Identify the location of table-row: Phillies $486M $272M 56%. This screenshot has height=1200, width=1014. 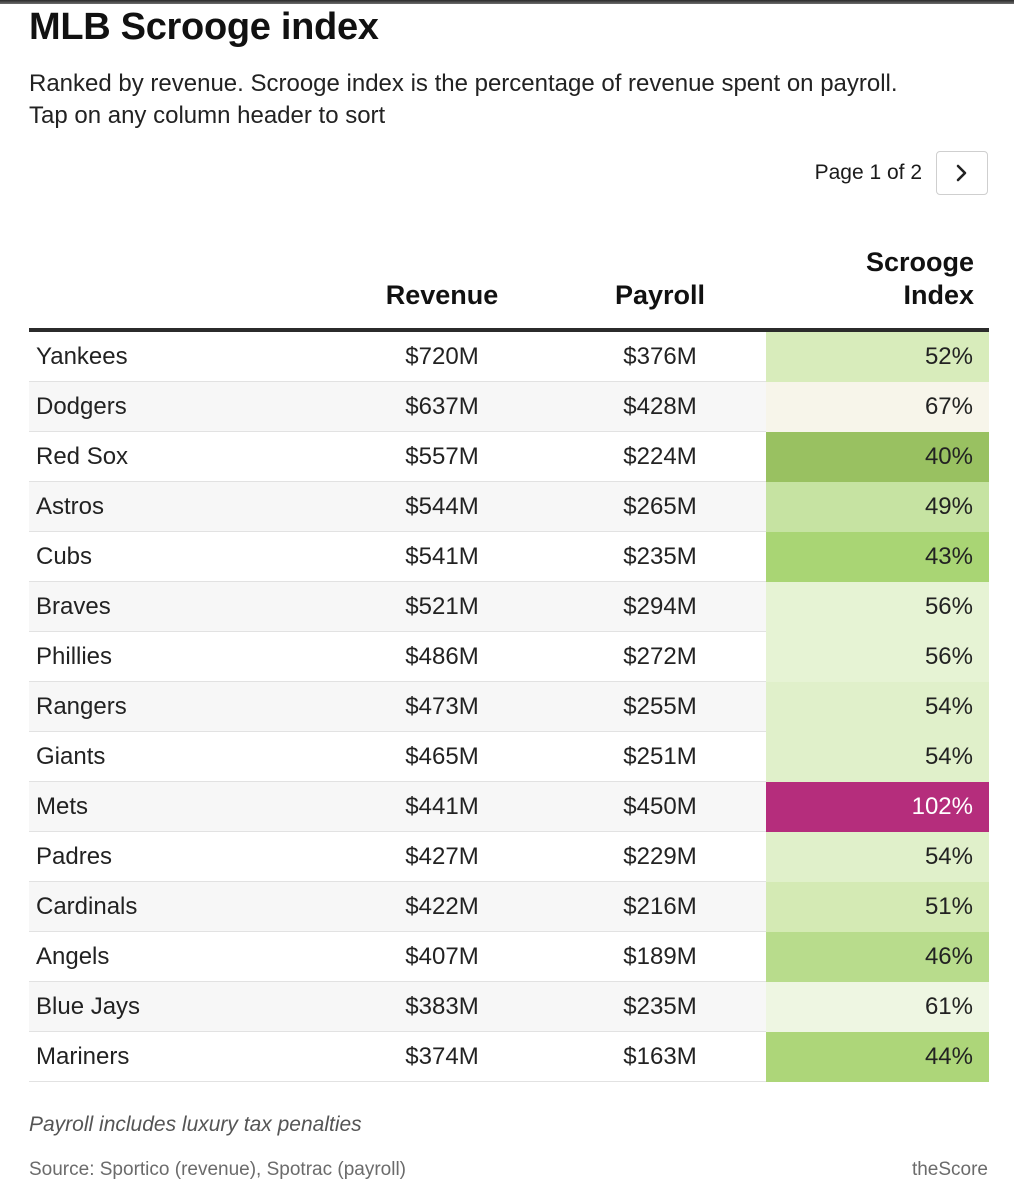
(509, 657).